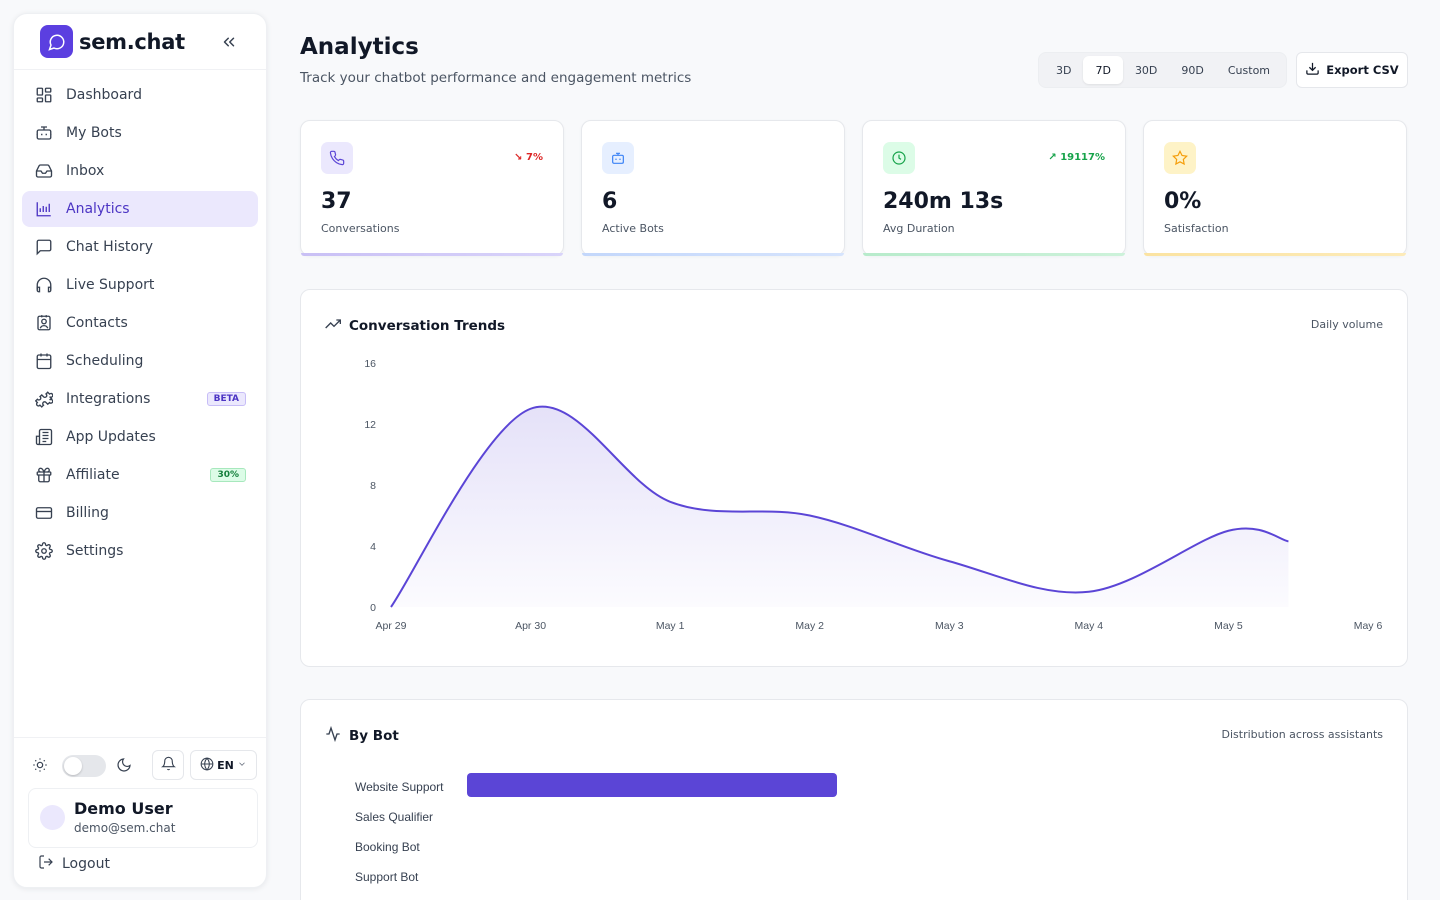  Describe the element at coordinates (1346, 324) in the screenshot. I see `panel-note: Daily volume` at that location.